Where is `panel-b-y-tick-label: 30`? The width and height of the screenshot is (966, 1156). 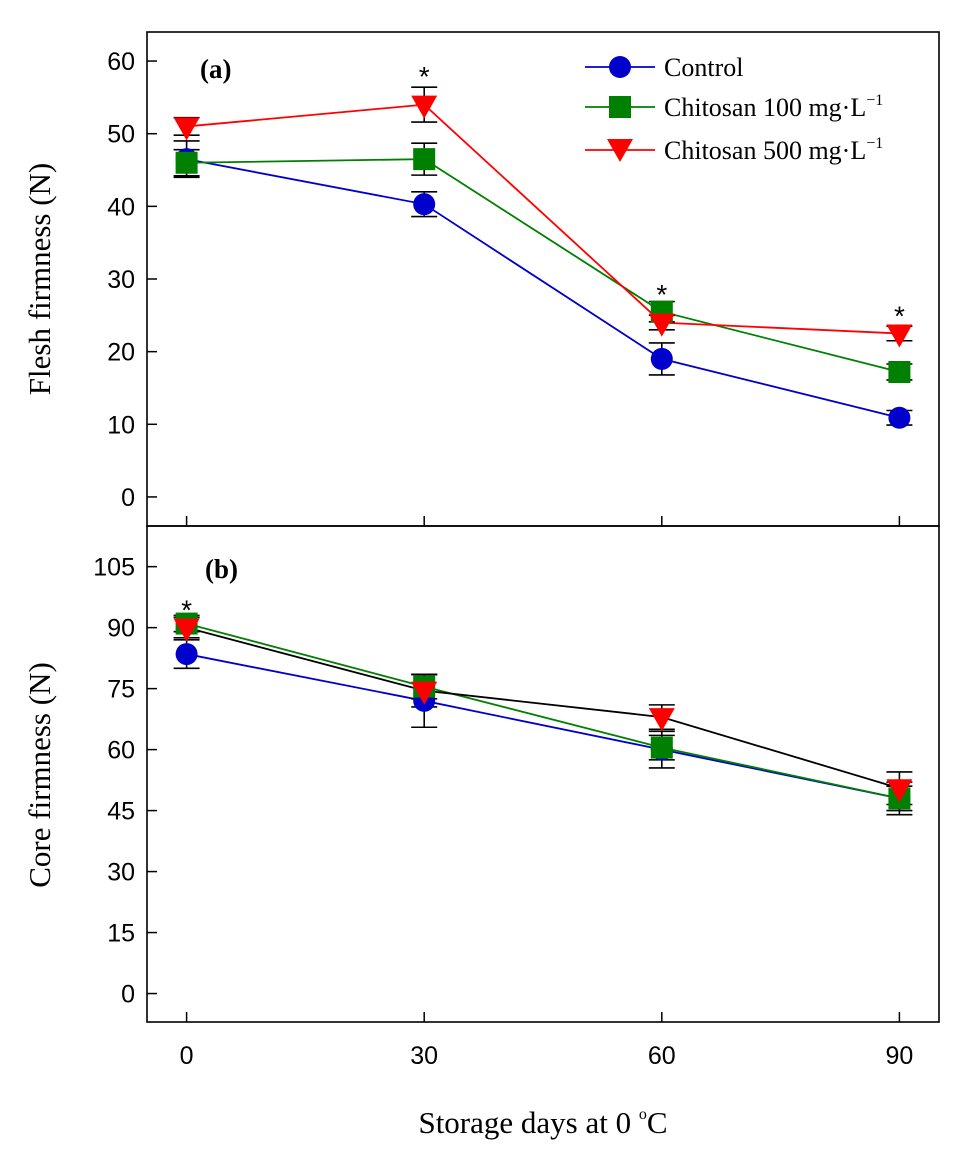
panel-b-y-tick-label: 30 is located at coordinates (121, 873).